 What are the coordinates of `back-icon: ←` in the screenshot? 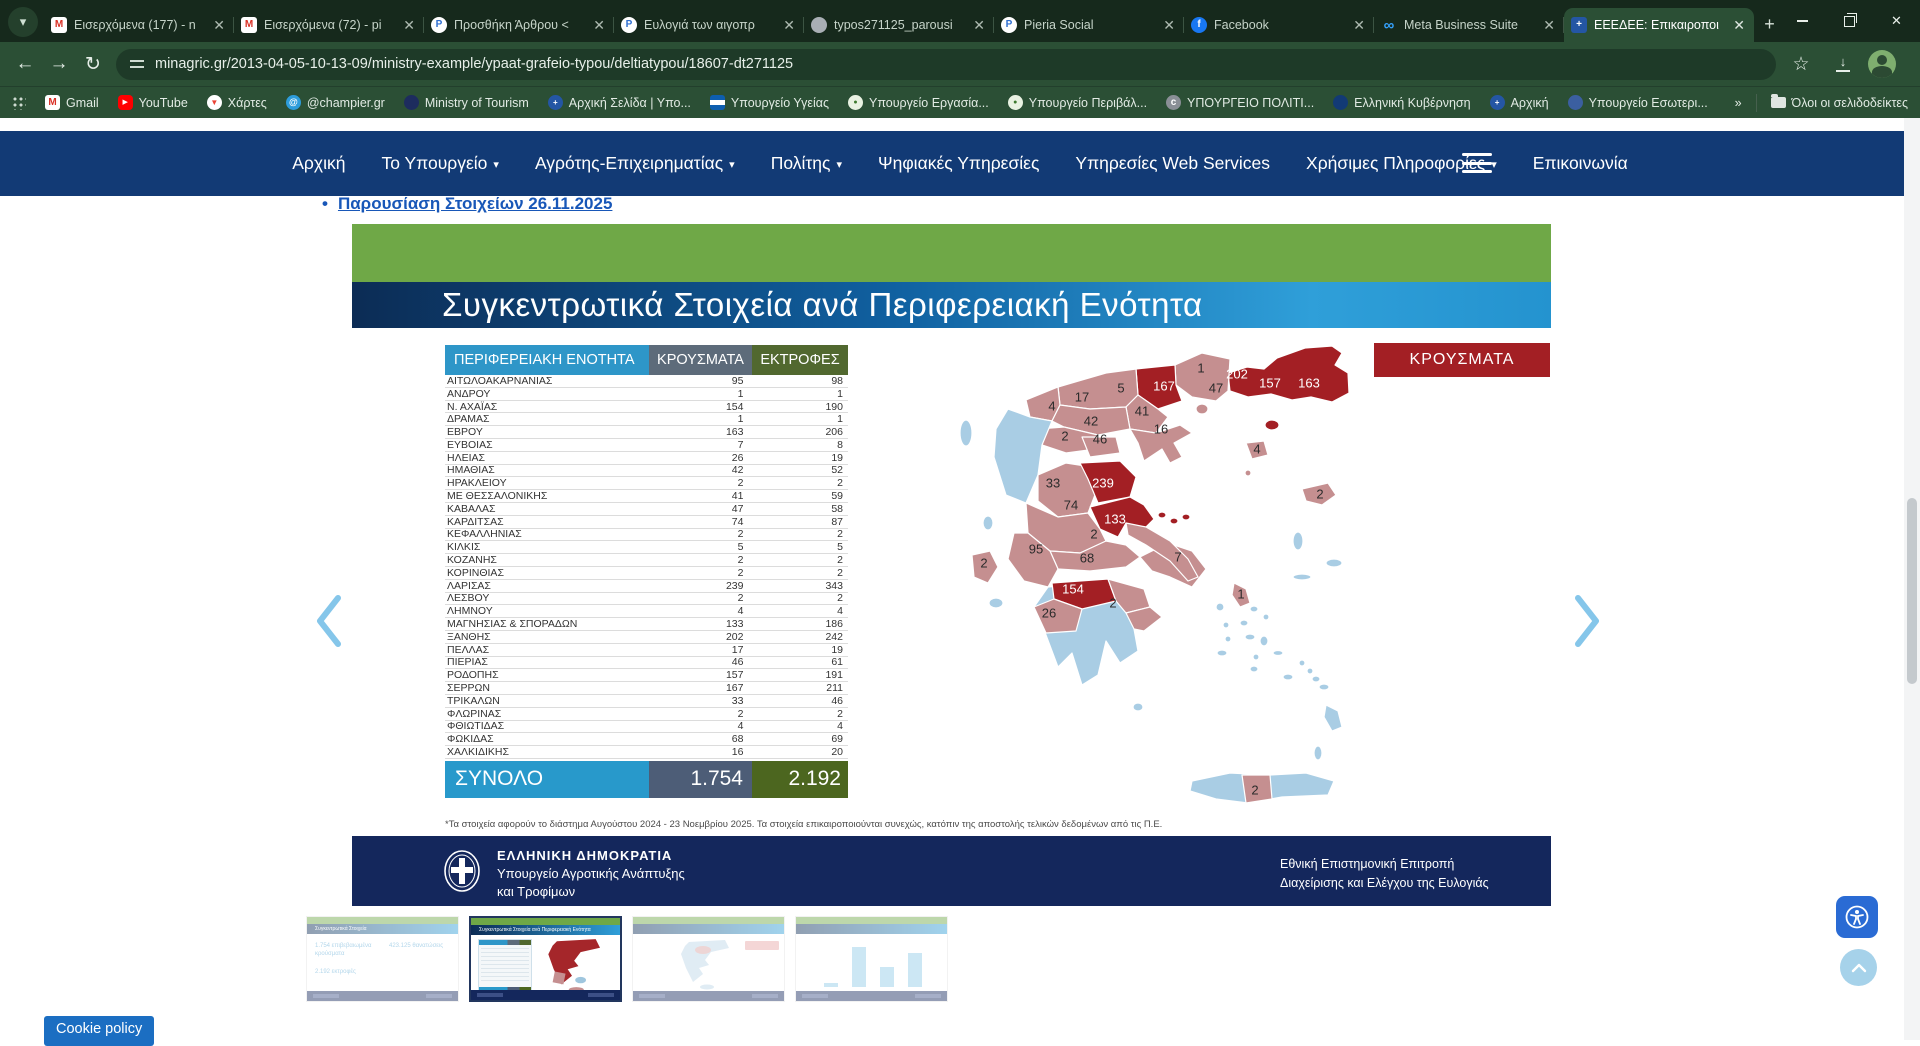 It's located at (25, 63).